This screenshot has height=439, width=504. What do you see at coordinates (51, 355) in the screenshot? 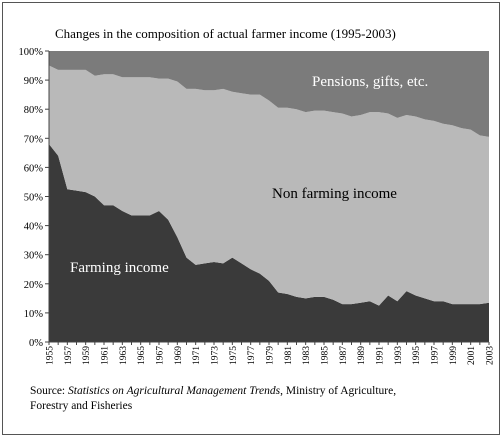
I see `x-tick-label: 1955` at bounding box center [51, 355].